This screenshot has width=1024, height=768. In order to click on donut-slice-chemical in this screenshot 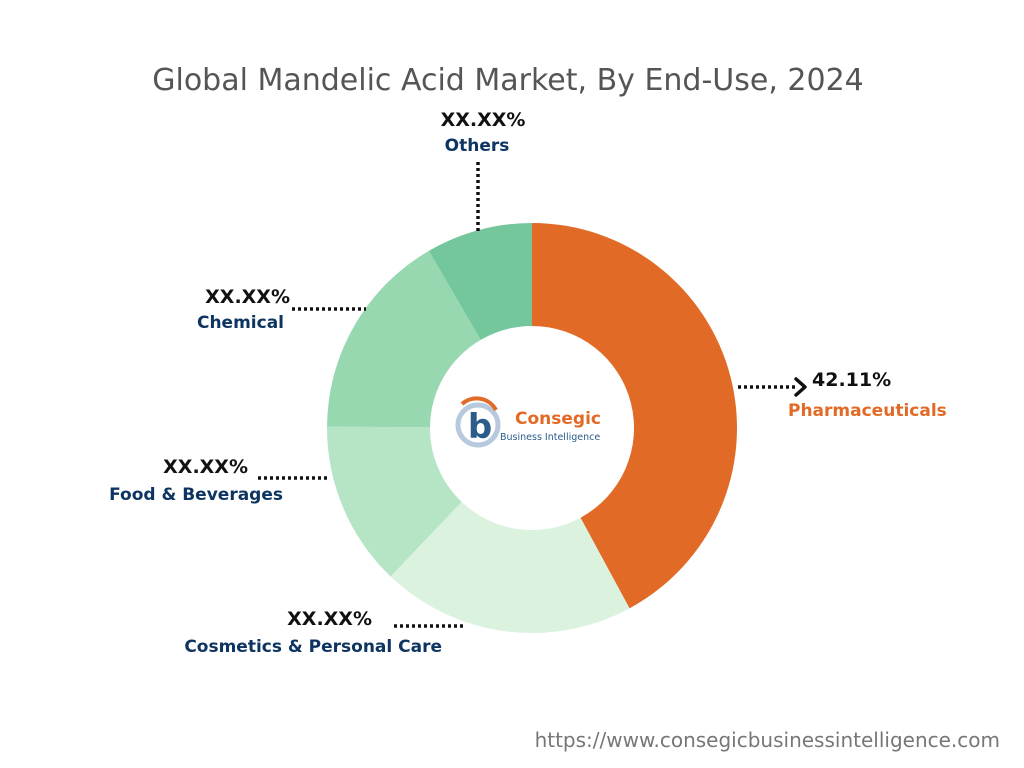, I will do `click(404, 339)`.